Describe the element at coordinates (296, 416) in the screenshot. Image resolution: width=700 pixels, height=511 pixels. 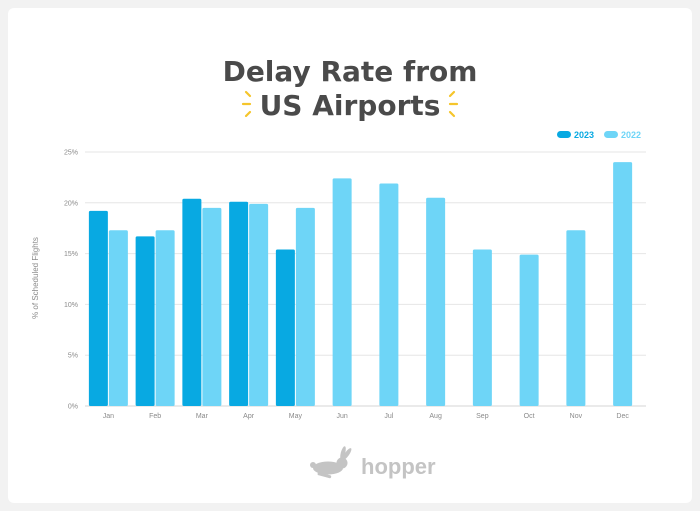
I see `x-tick-label: May` at that location.